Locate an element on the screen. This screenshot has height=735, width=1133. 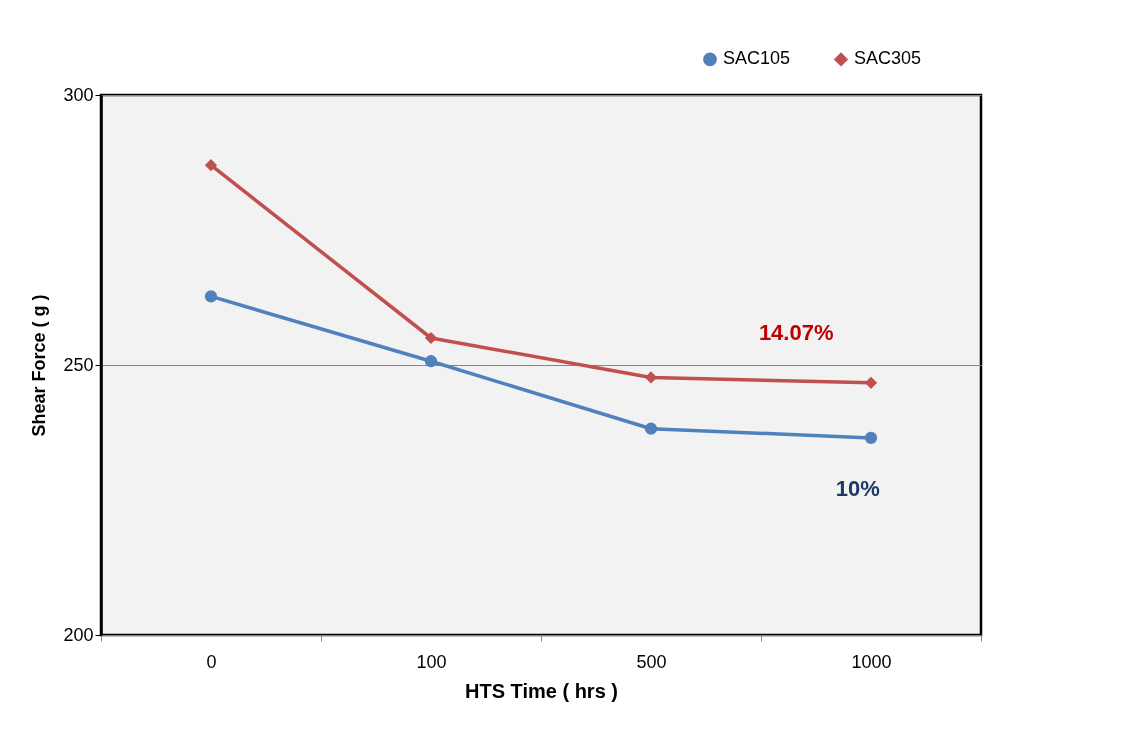
x-tick-label: 0 is located at coordinates (211, 661).